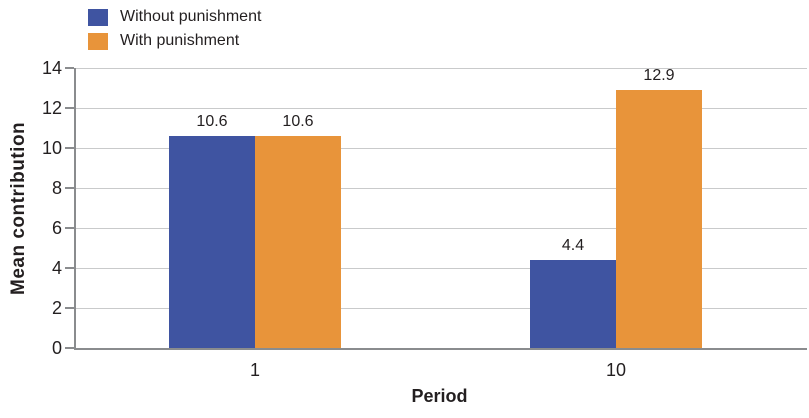 The width and height of the screenshot is (809, 418). Describe the element at coordinates (616, 370) in the screenshot. I see `x-axis-tick-label-10: 10` at that location.